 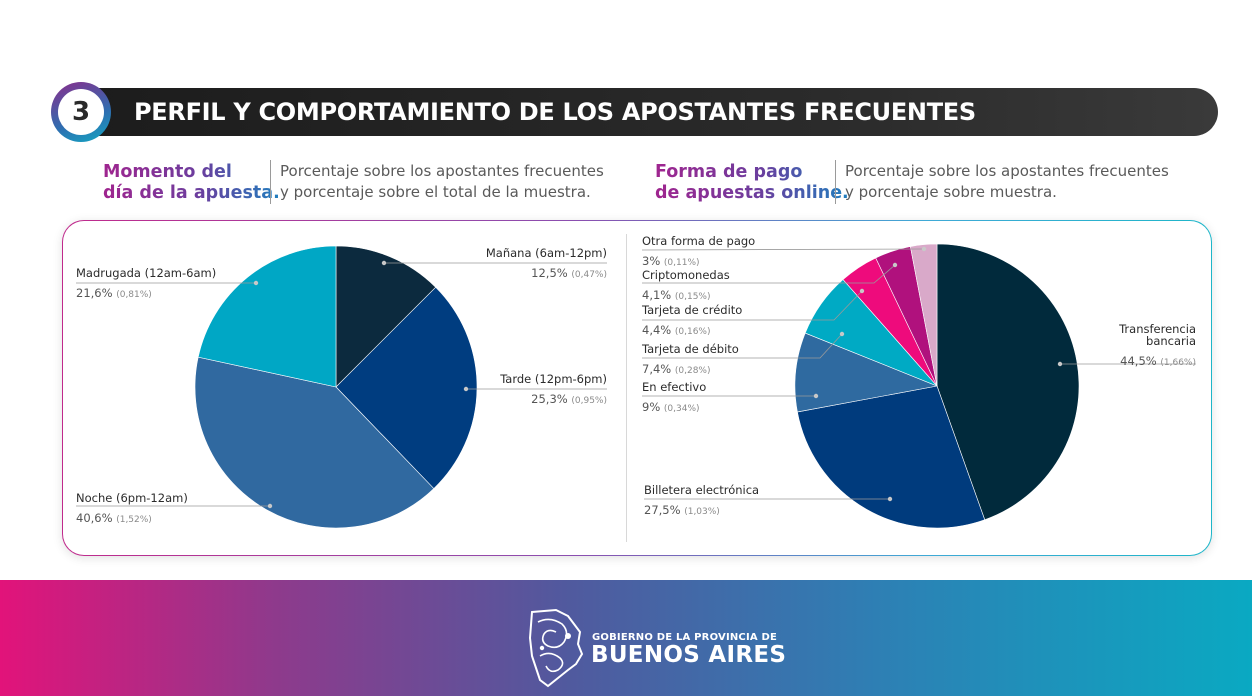 I want to click on right-title-separator, so click(x=835, y=182).